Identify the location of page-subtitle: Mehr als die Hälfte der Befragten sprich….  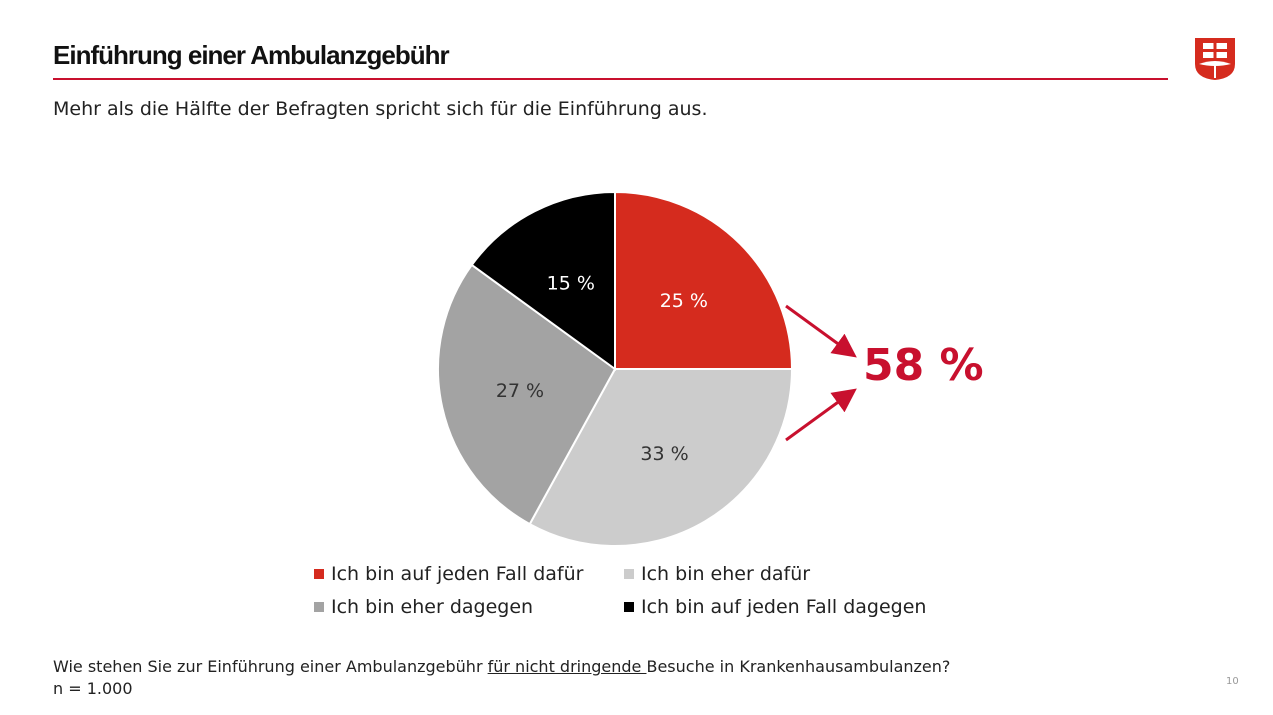
(380, 109).